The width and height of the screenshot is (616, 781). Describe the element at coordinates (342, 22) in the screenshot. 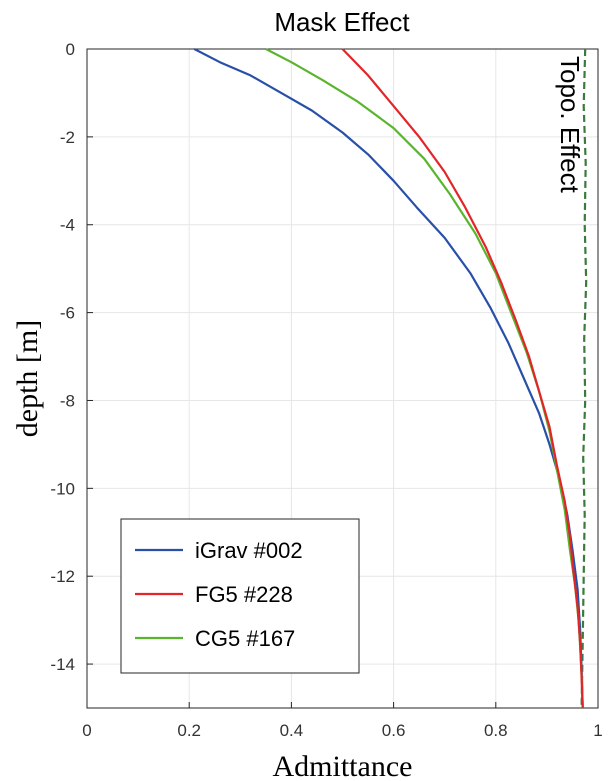

I see `chart-title: Mask Effect` at that location.